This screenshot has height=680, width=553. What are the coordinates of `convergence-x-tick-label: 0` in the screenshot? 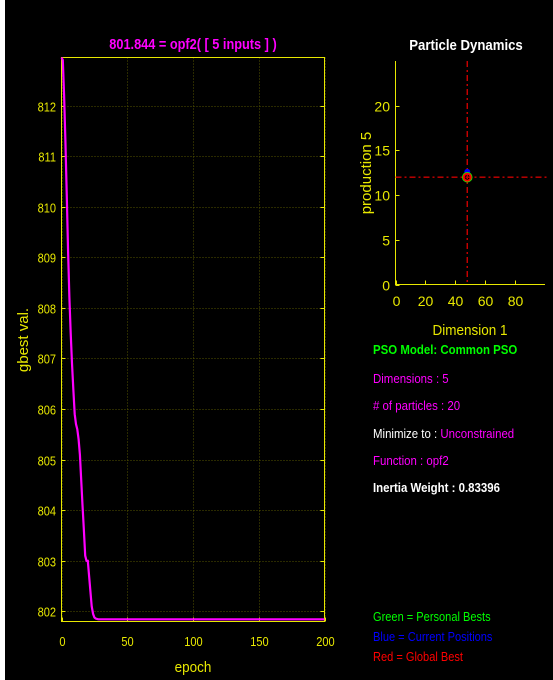 It's located at (62, 641).